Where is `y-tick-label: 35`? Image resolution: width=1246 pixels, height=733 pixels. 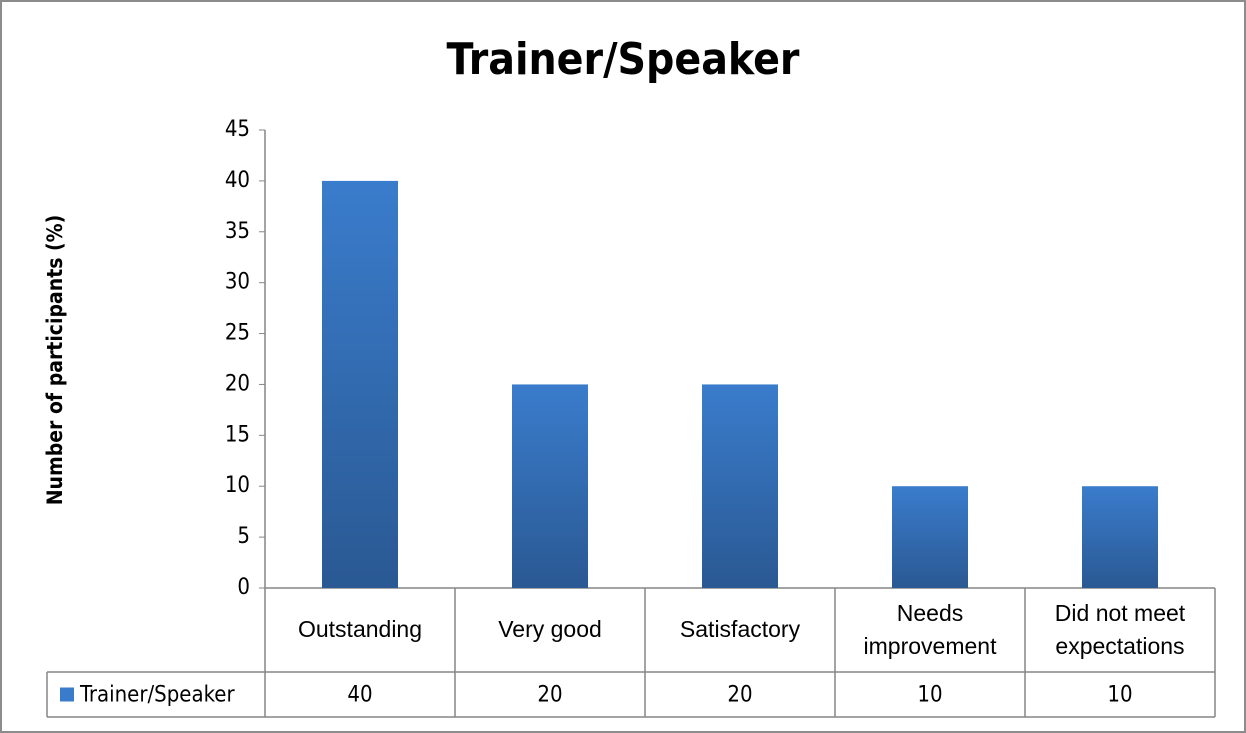
y-tick-label: 35 is located at coordinates (237, 231).